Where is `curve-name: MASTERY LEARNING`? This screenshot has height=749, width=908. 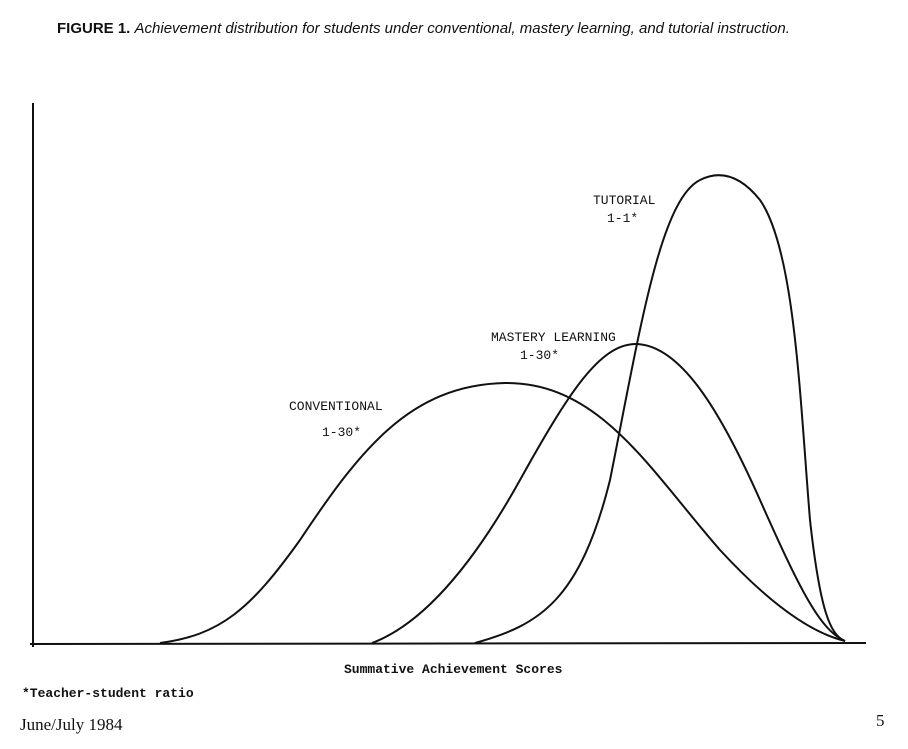 curve-name: MASTERY LEARNING is located at coordinates (553, 337).